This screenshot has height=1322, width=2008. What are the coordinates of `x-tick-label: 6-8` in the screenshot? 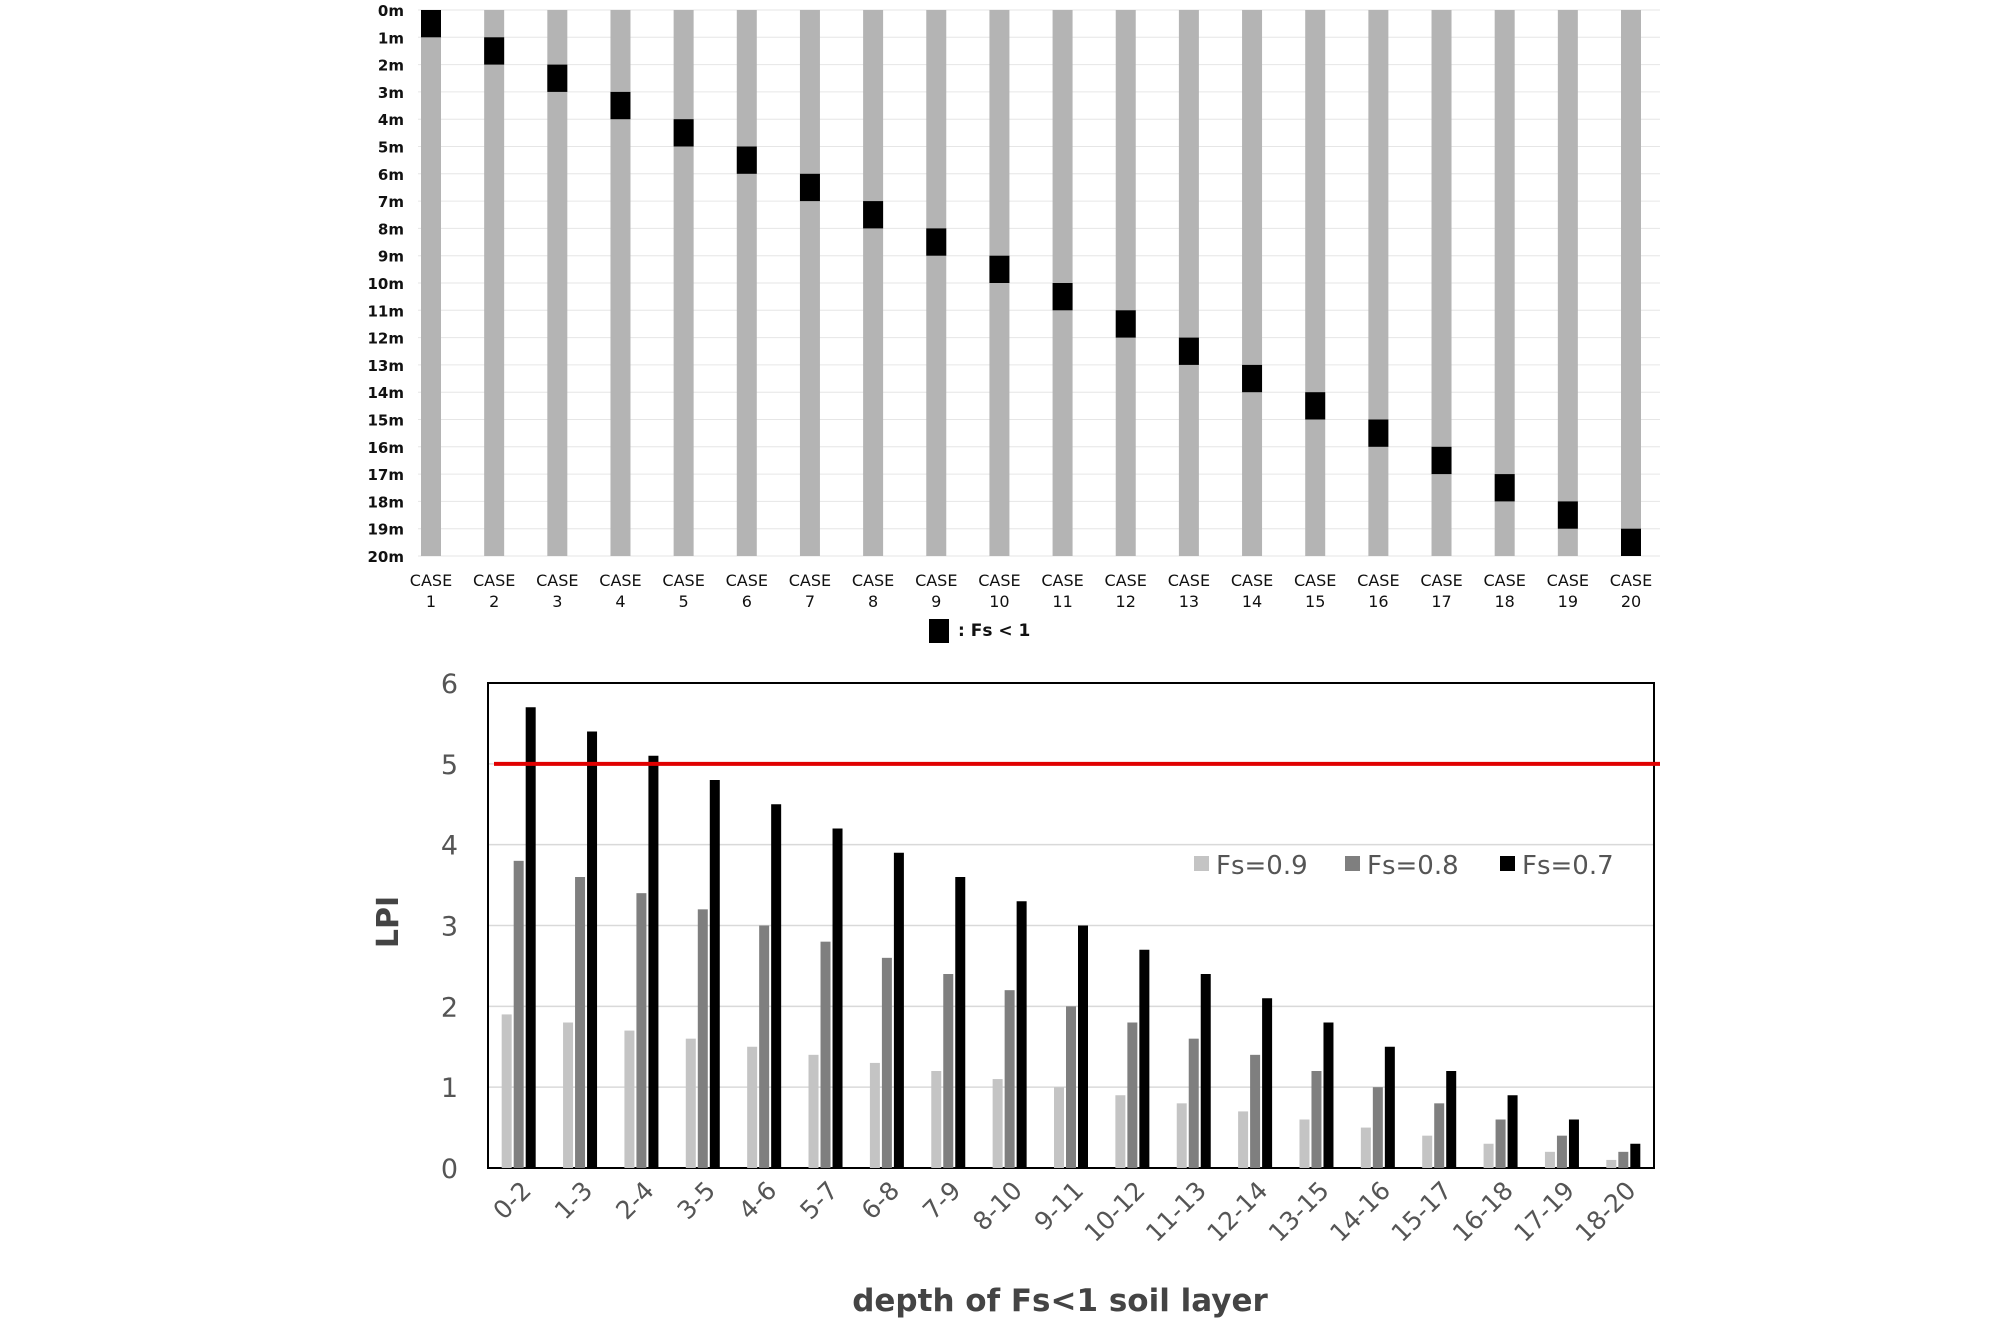 It's located at (880, 1200).